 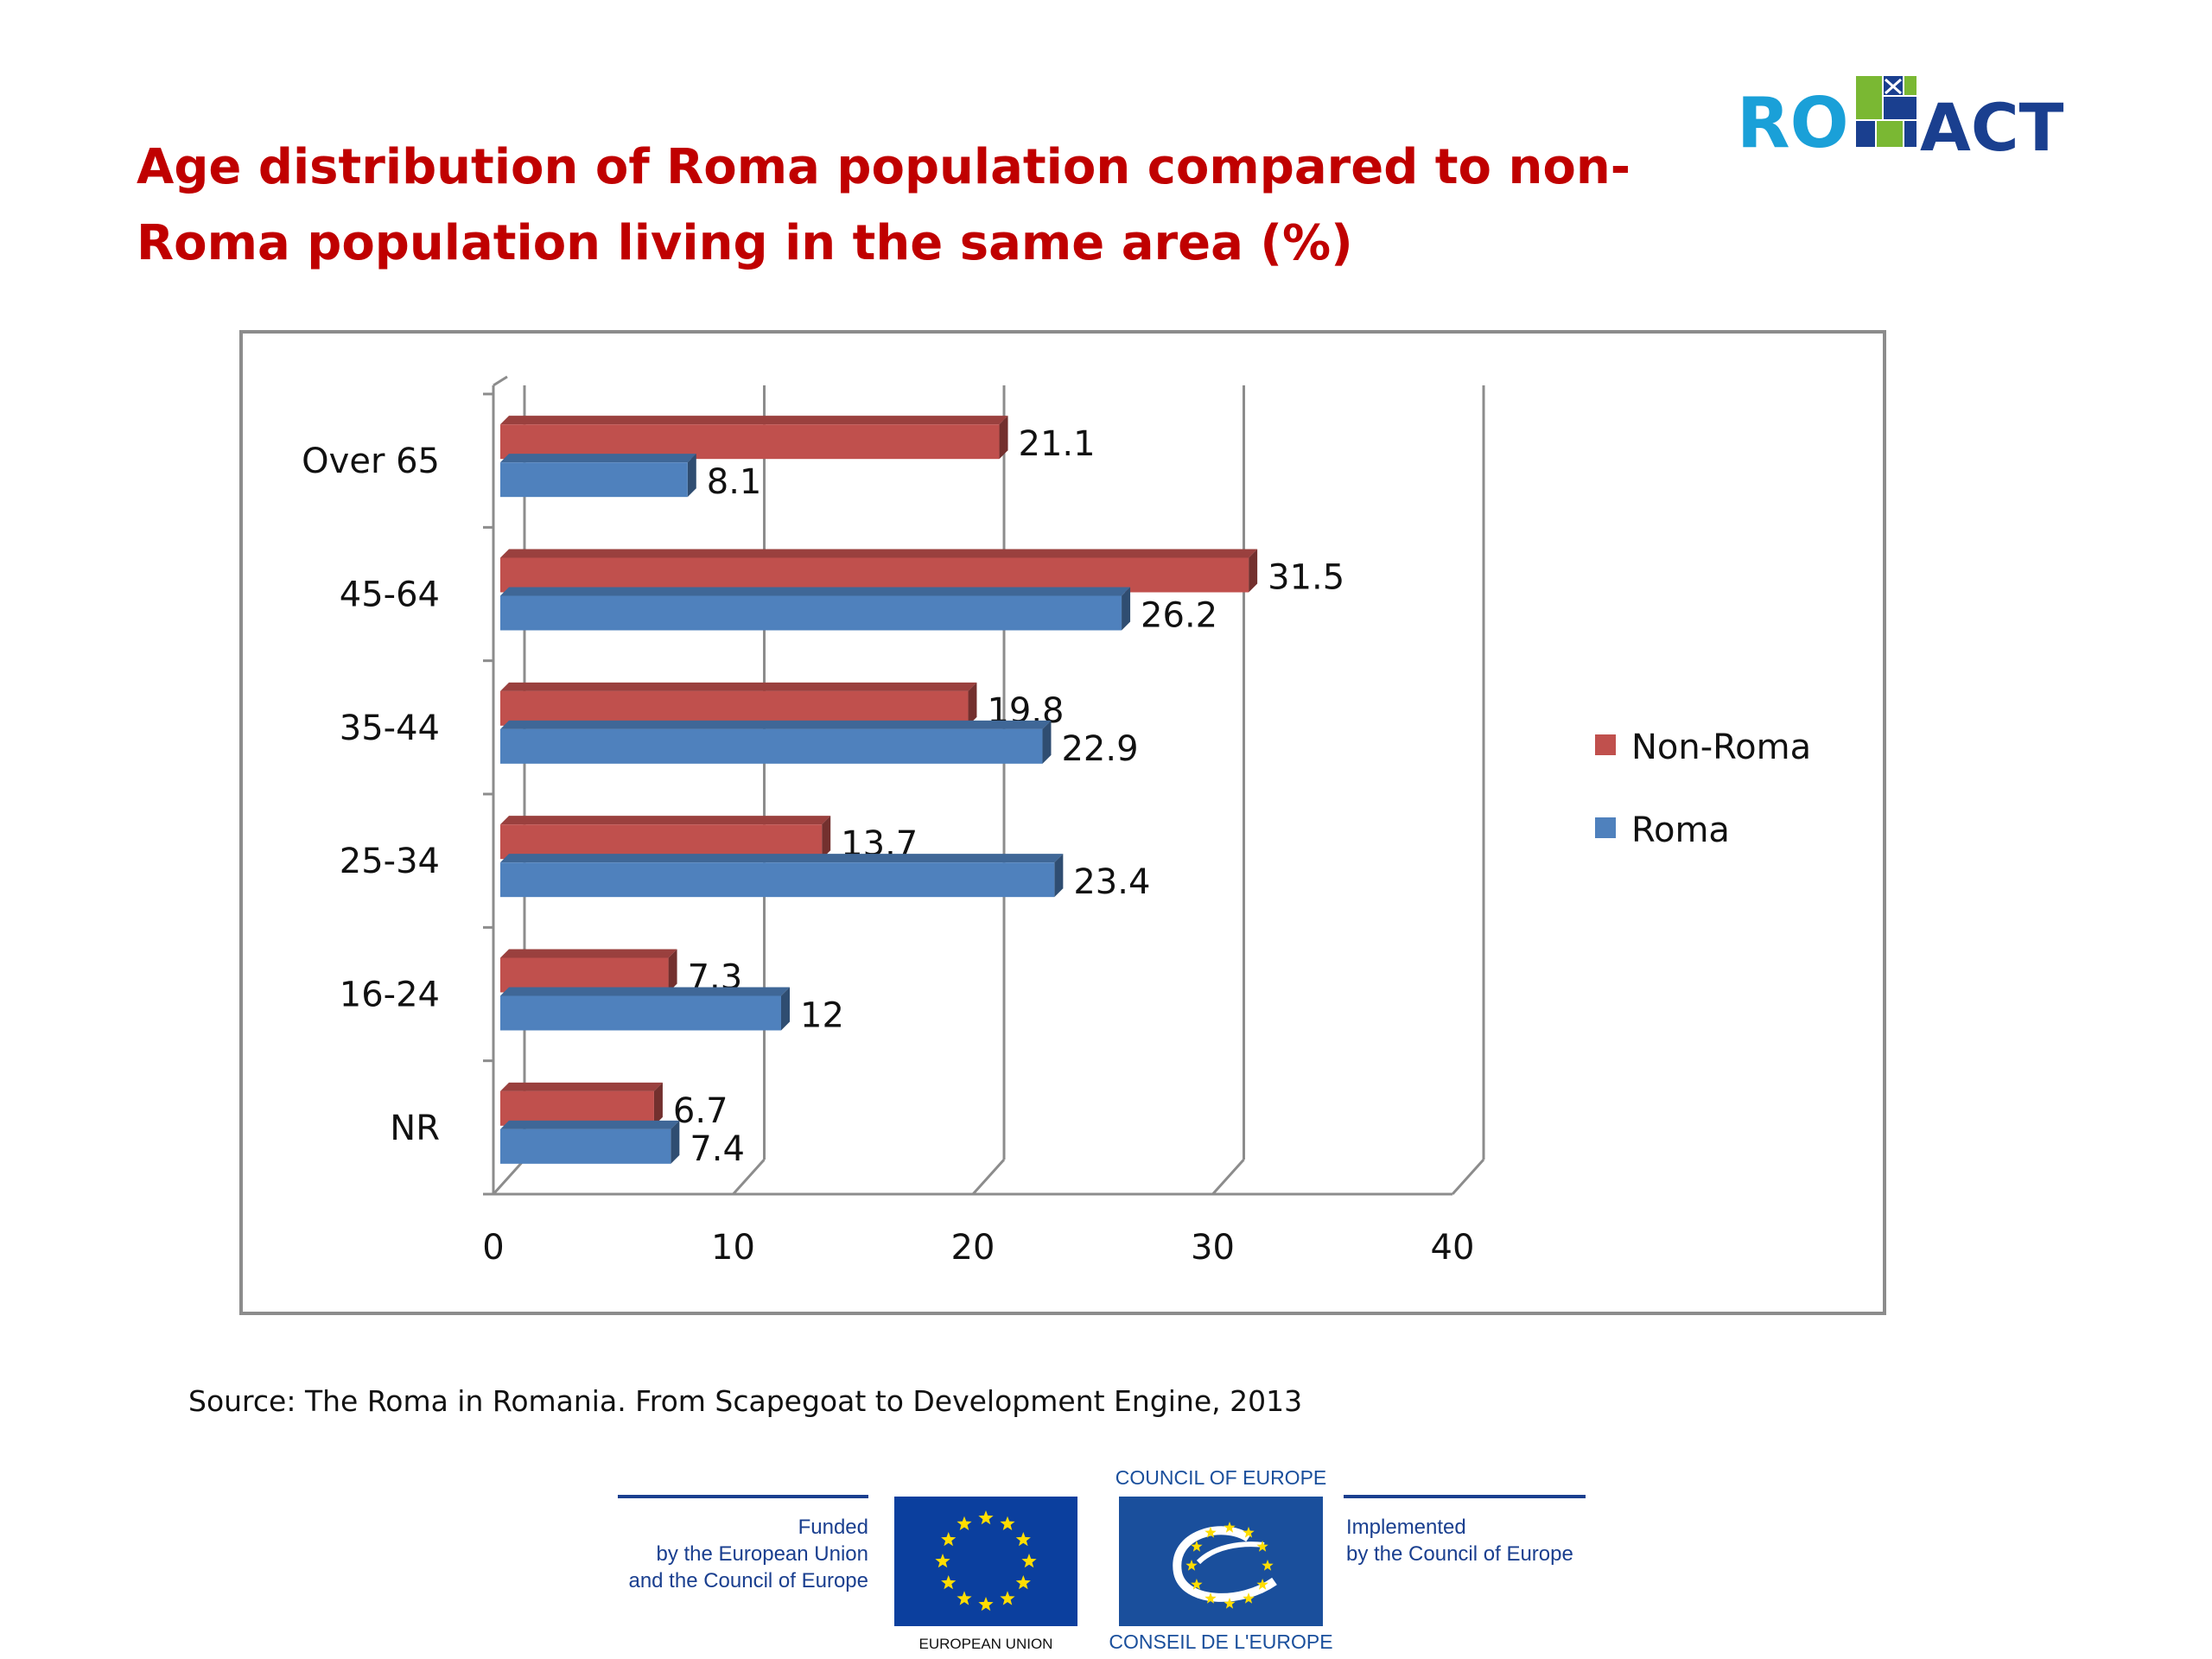 I want to click on eu-stars-icon, so click(x=986, y=1560).